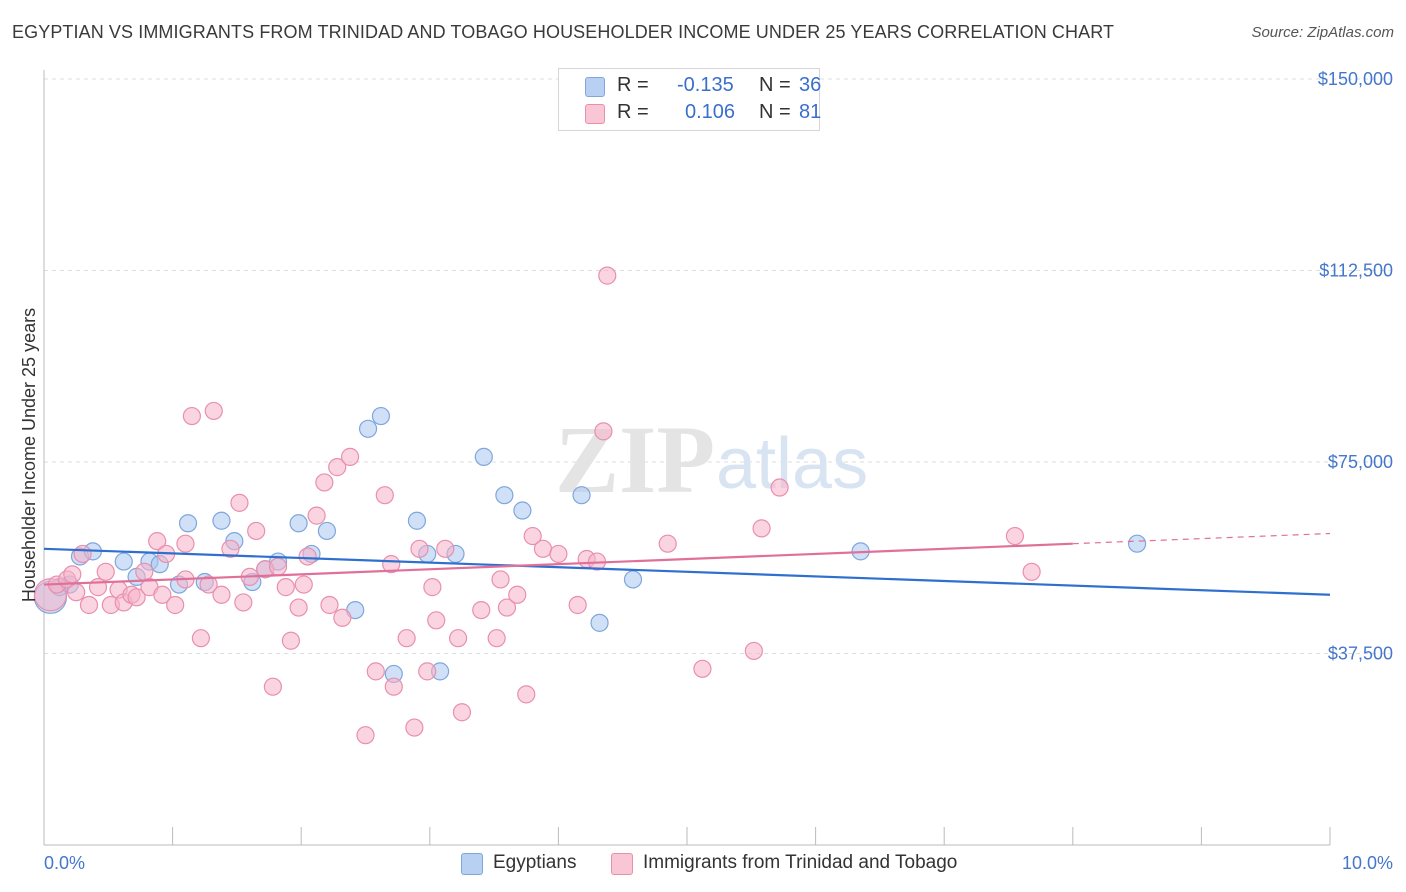 This screenshot has height=892, width=1406. What do you see at coordinates (1355, 366) in the screenshot?
I see `y-tick-labels: $37,500 $75,000 $112,500 $150,000` at bounding box center [1355, 366].